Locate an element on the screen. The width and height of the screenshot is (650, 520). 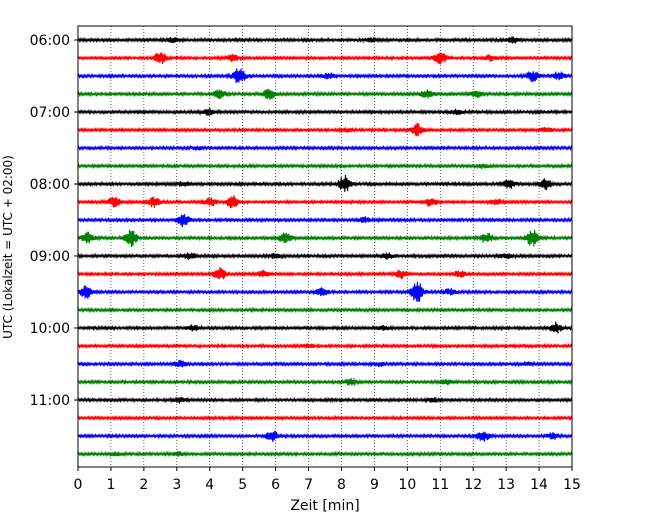
x-tick-label: 2 is located at coordinates (143, 485).